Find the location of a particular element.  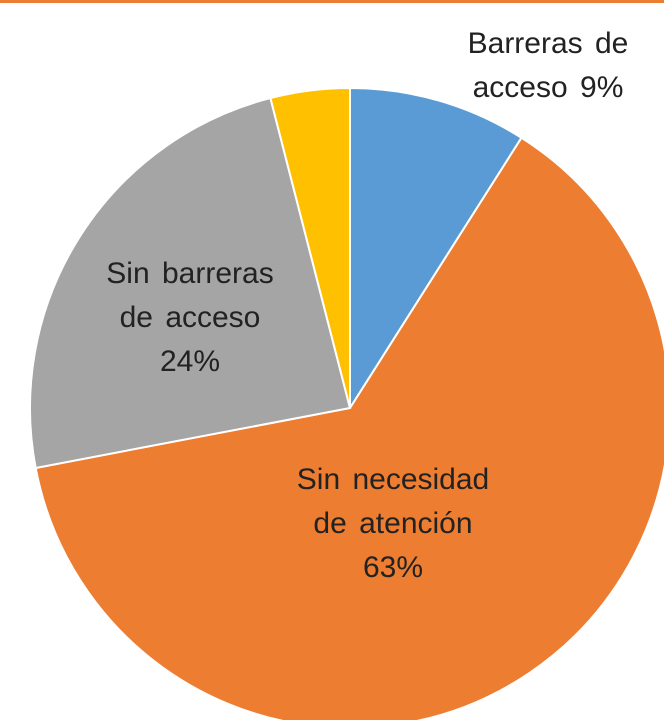

slice-label: Sin necesidad de atención 63% is located at coordinates (393, 524).